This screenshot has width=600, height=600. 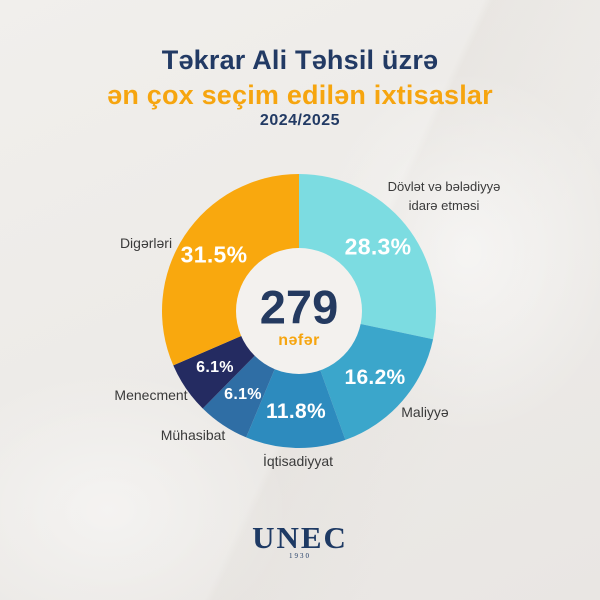 I want to click on slice-percent-label-5: 31.5%, so click(x=214, y=254).